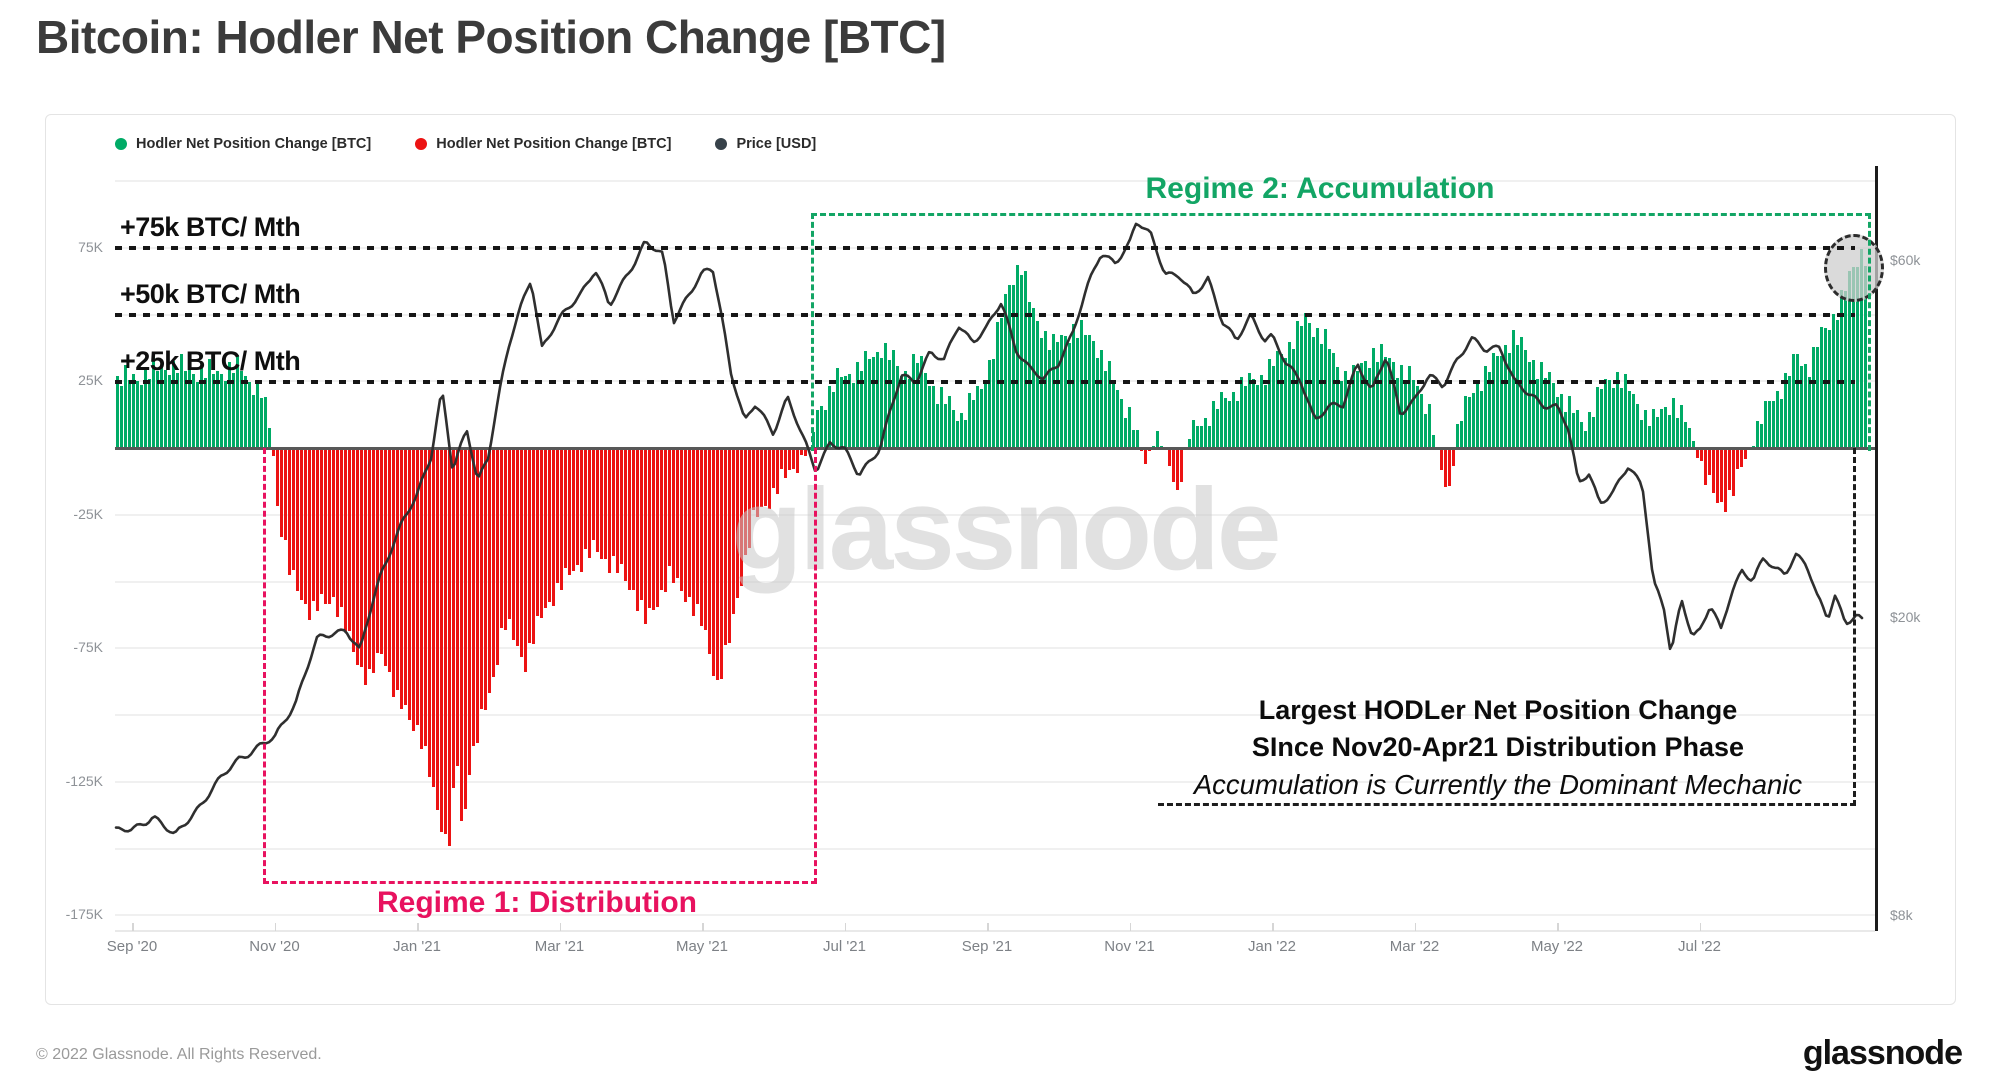 The image size is (2000, 1092). Describe the element at coordinates (554, 144) in the screenshot. I see `legend-label: Hodler Net Position Change [BTC]` at that location.